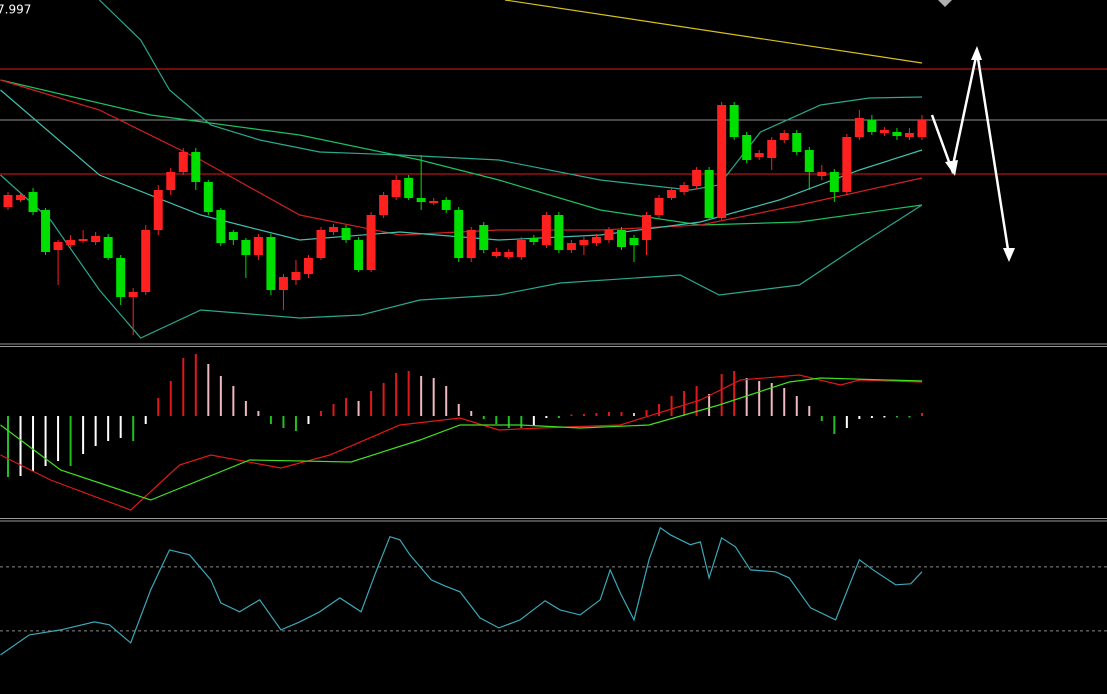 The height and width of the screenshot is (694, 1107). What do you see at coordinates (15, 10) in the screenshot?
I see `price-label: 7.997` at bounding box center [15, 10].